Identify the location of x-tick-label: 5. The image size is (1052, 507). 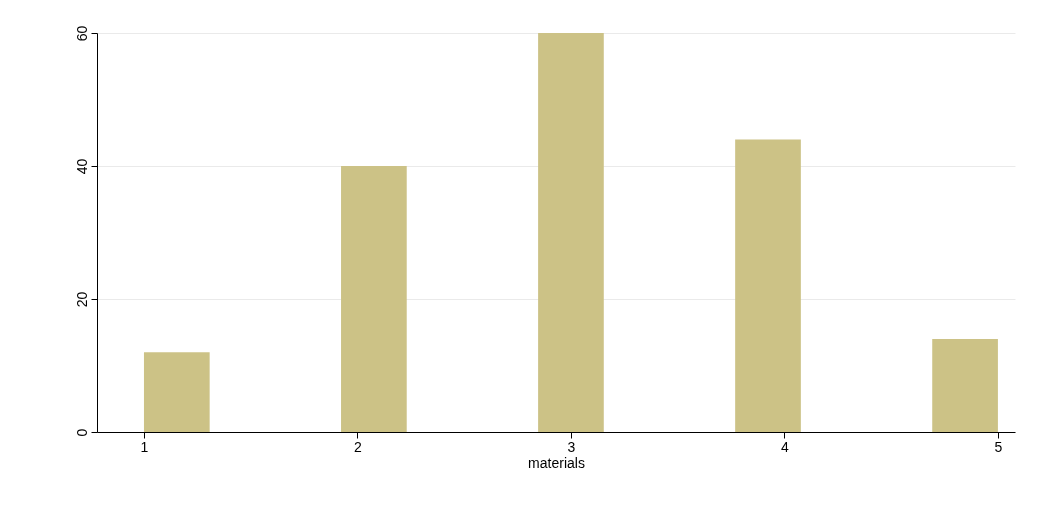
(998, 446).